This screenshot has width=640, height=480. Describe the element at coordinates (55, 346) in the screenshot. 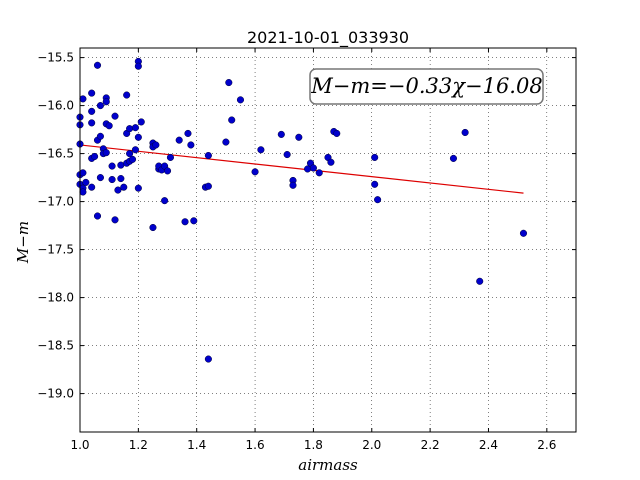

I see `y-tick-label: −18.5` at that location.